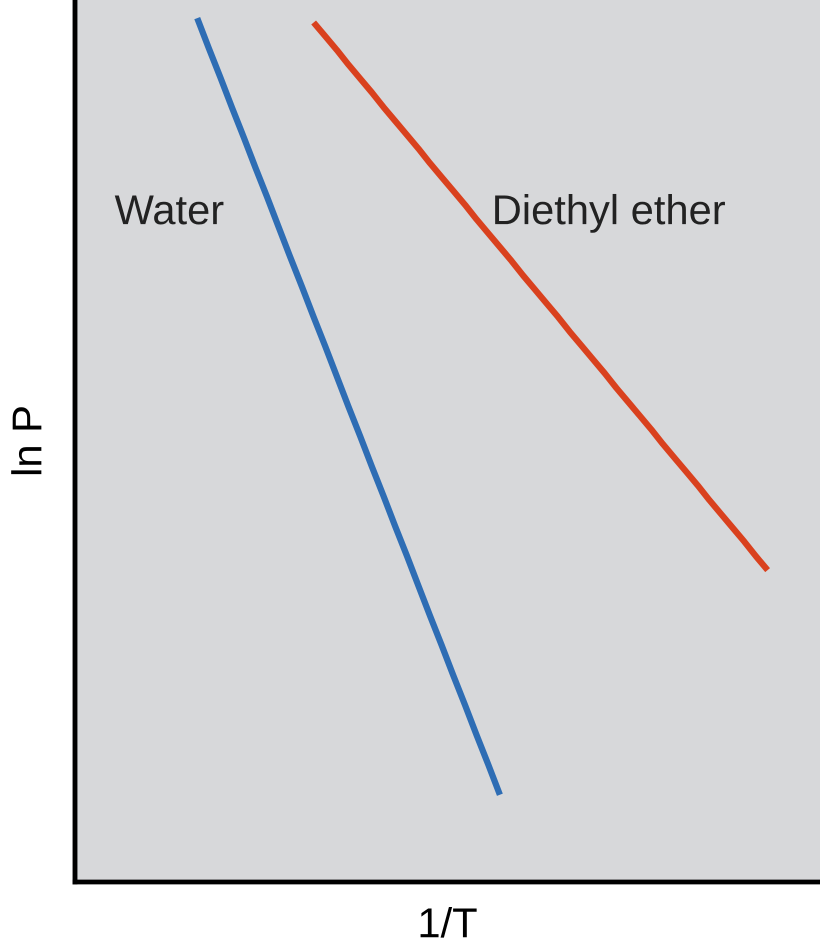 This screenshot has height=951, width=820. Describe the element at coordinates (169, 210) in the screenshot. I see `series-label: Water` at that location.